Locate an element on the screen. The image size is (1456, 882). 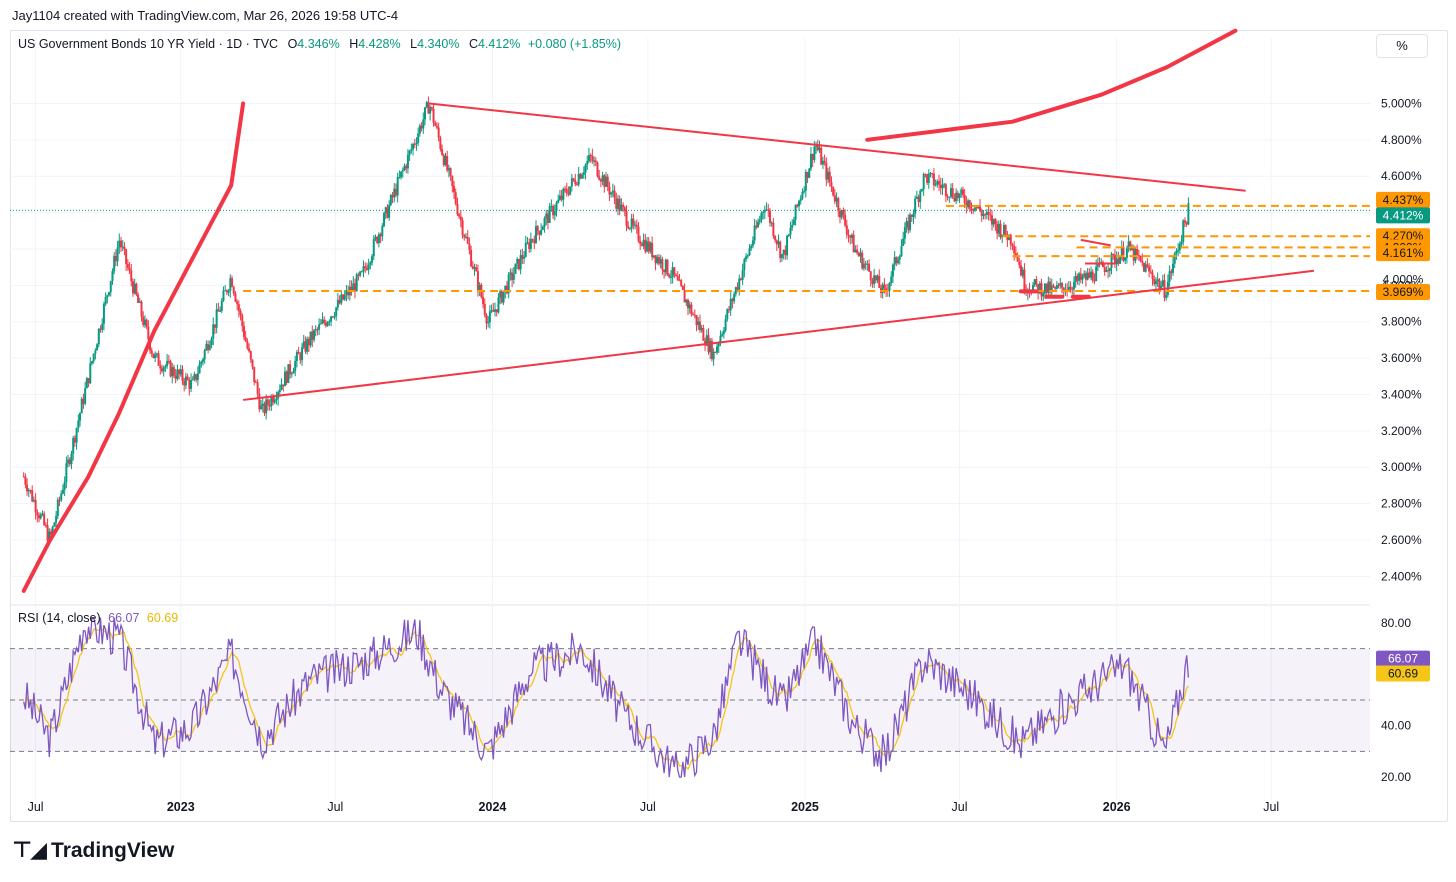
x-tick-label: Jul is located at coordinates (335, 807).